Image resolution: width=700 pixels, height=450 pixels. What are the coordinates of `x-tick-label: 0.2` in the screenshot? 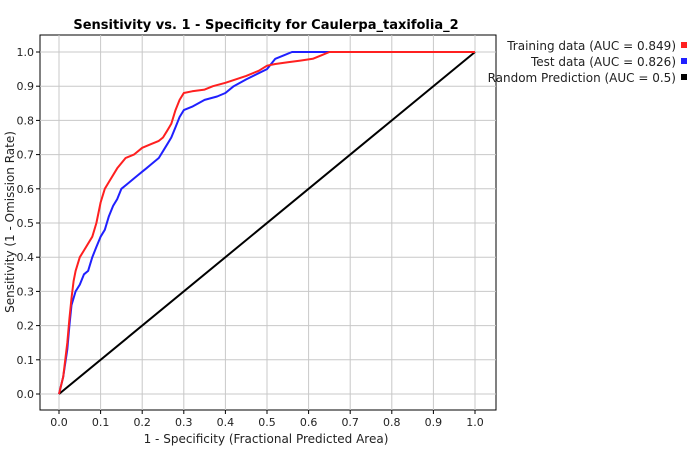 It's located at (142, 422).